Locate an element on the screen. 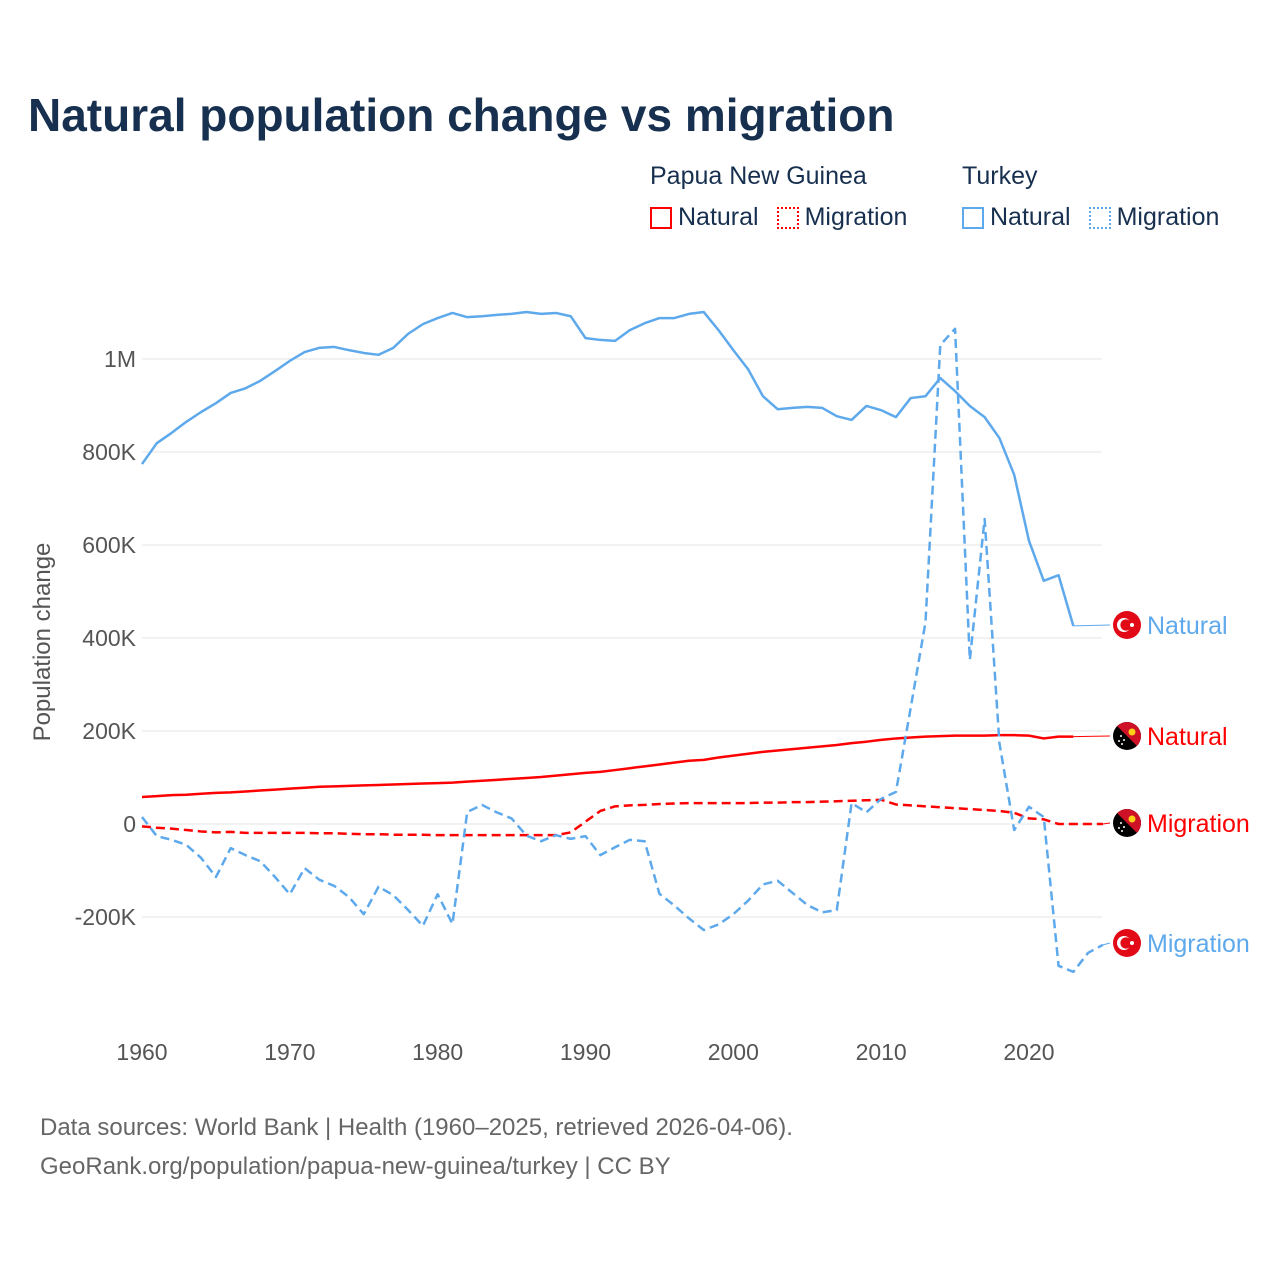 The width and height of the screenshot is (1280, 1280). series-line-papua-new-guinea-migration is located at coordinates (622, 817).